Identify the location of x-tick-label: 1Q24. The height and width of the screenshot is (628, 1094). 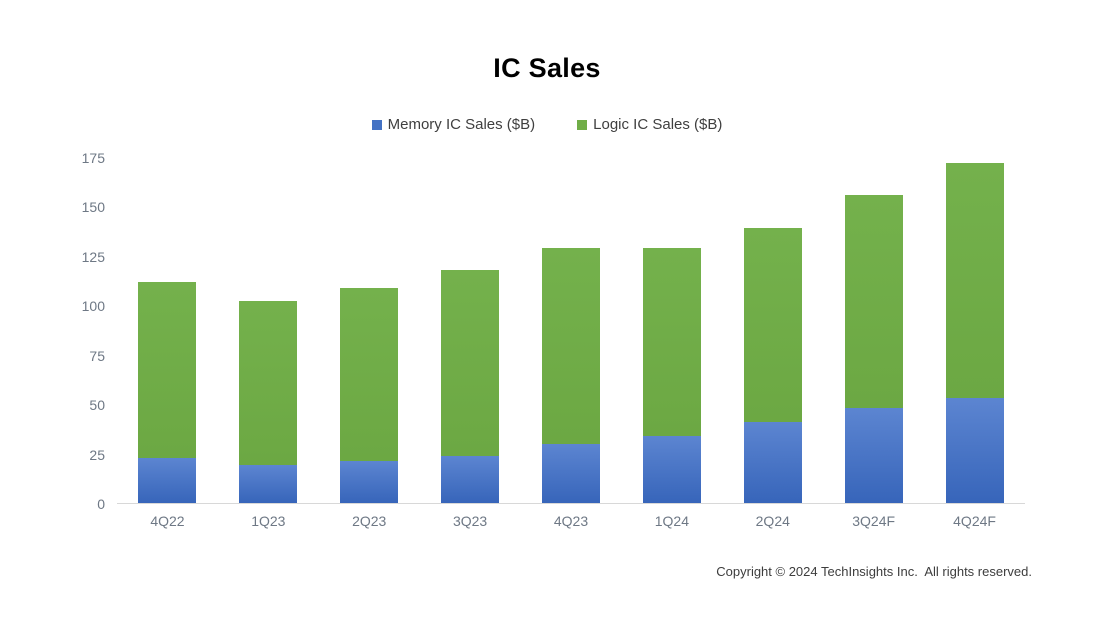
(671, 521).